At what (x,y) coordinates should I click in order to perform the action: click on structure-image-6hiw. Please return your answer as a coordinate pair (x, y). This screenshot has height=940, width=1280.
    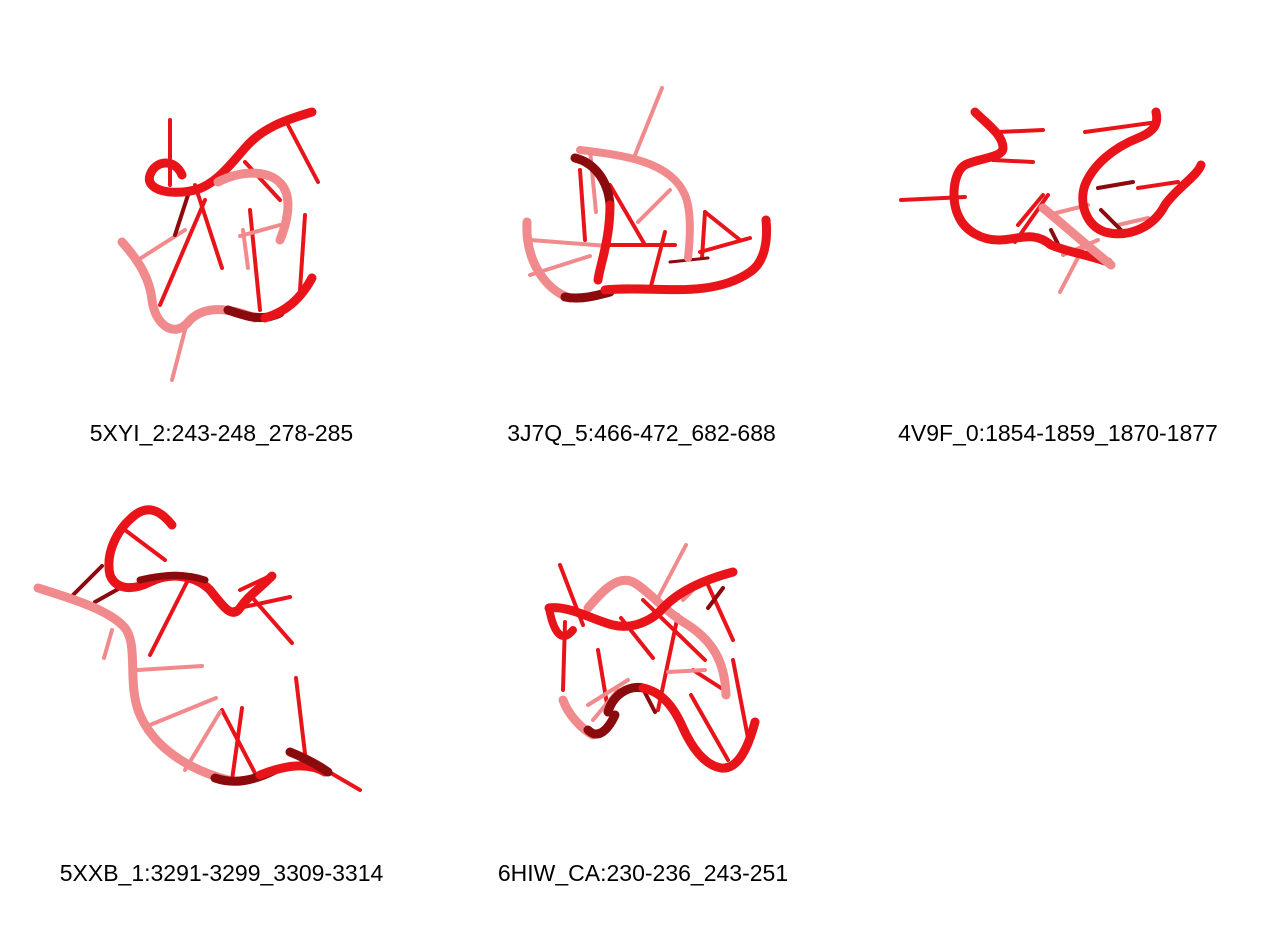
    Looking at the image, I should click on (652, 658).